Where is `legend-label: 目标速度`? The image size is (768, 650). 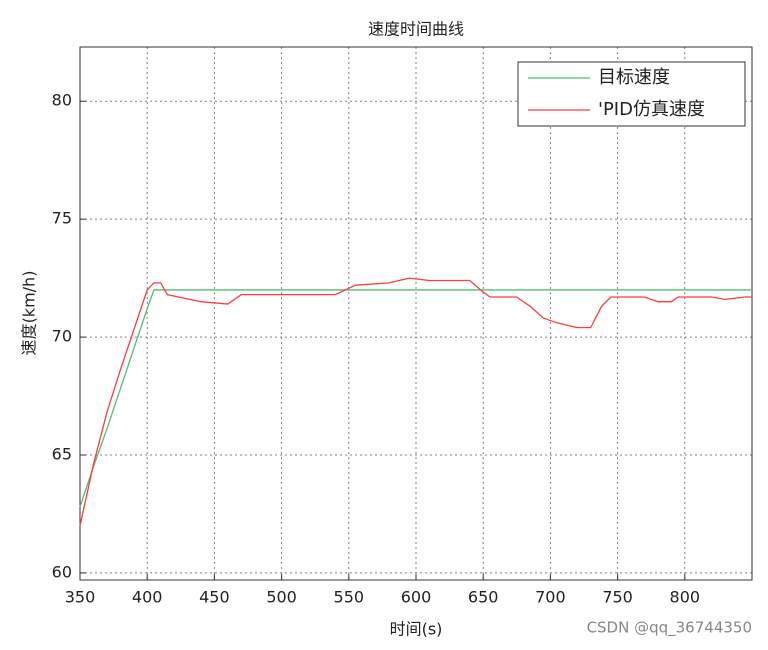 legend-label: 目标速度 is located at coordinates (634, 77).